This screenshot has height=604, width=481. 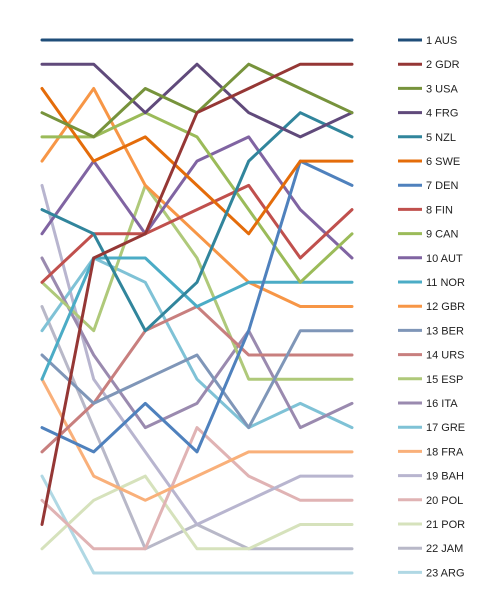 I want to click on legend-label: 3 USA, so click(x=442, y=89).